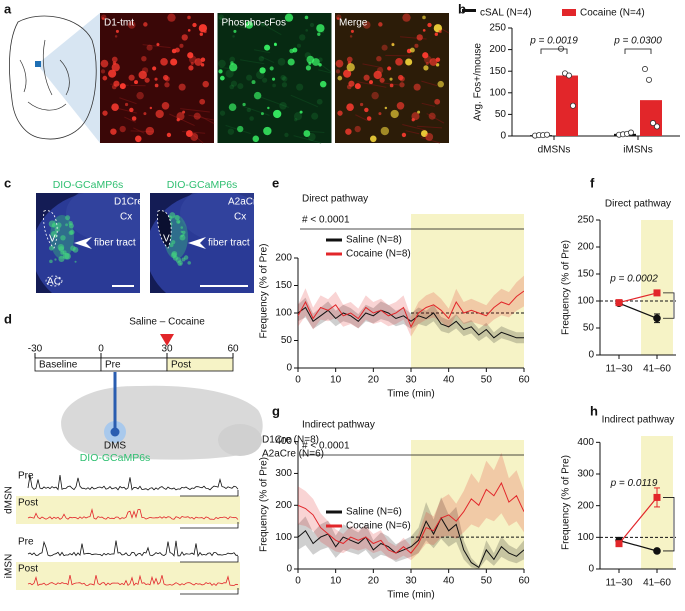 This screenshot has height=611, width=685. What do you see at coordinates (335, 199) in the screenshot?
I see `chart-title: Direct pathway` at bounding box center [335, 199].